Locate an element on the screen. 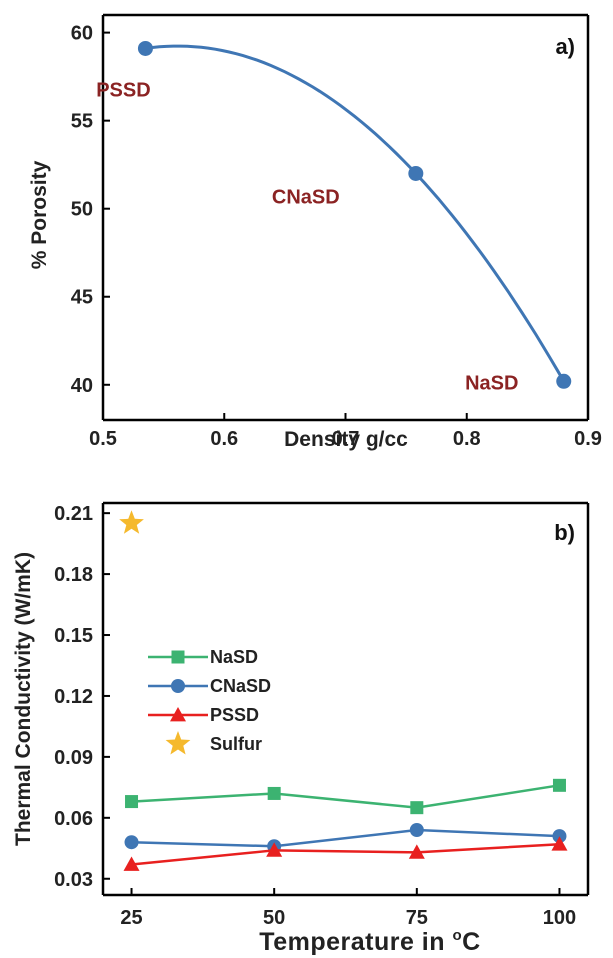  panel-a-x-tick-label: 0.6 is located at coordinates (224, 439).